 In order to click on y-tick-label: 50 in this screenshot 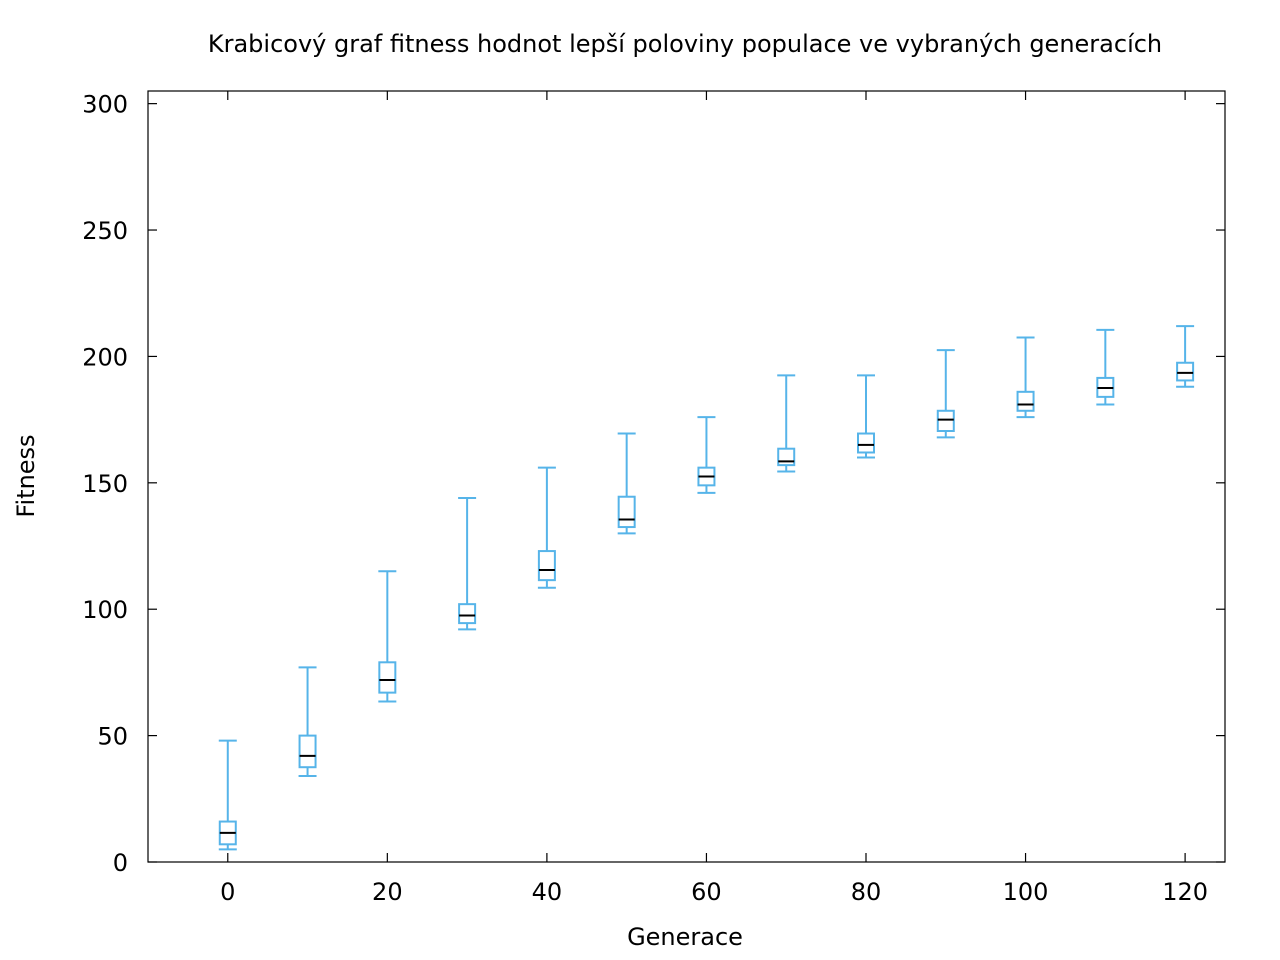, I will do `click(112, 737)`.